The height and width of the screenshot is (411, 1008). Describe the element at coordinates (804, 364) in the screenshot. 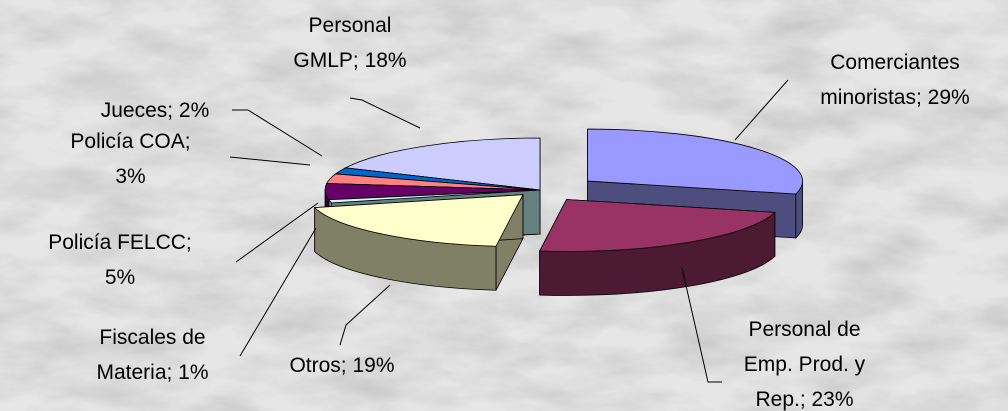

I see `data-label: Personal de Emp. Prod. y Rep.; 23%` at that location.